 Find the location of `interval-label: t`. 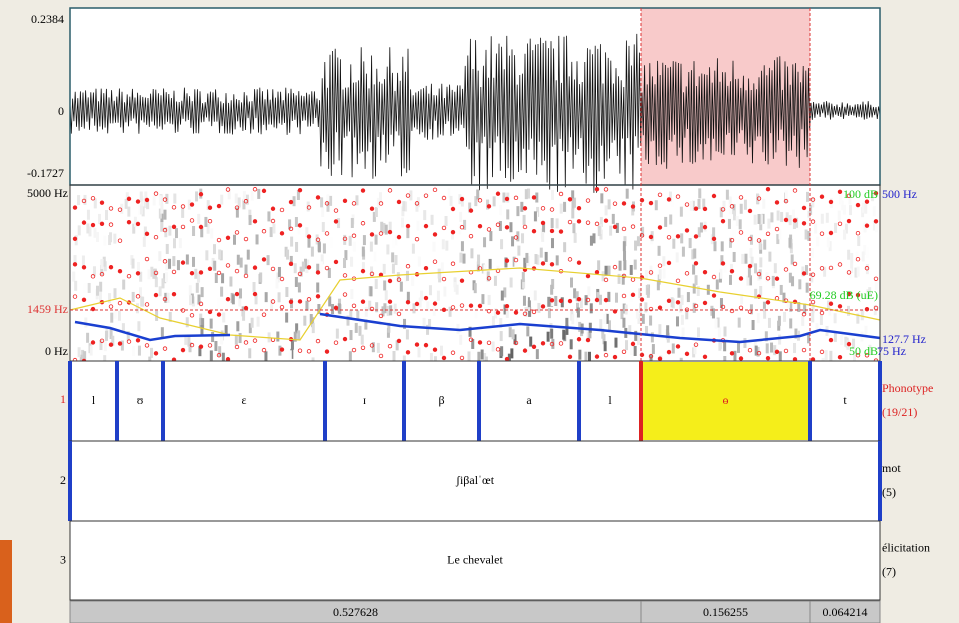

interval-label: t is located at coordinates (845, 400).